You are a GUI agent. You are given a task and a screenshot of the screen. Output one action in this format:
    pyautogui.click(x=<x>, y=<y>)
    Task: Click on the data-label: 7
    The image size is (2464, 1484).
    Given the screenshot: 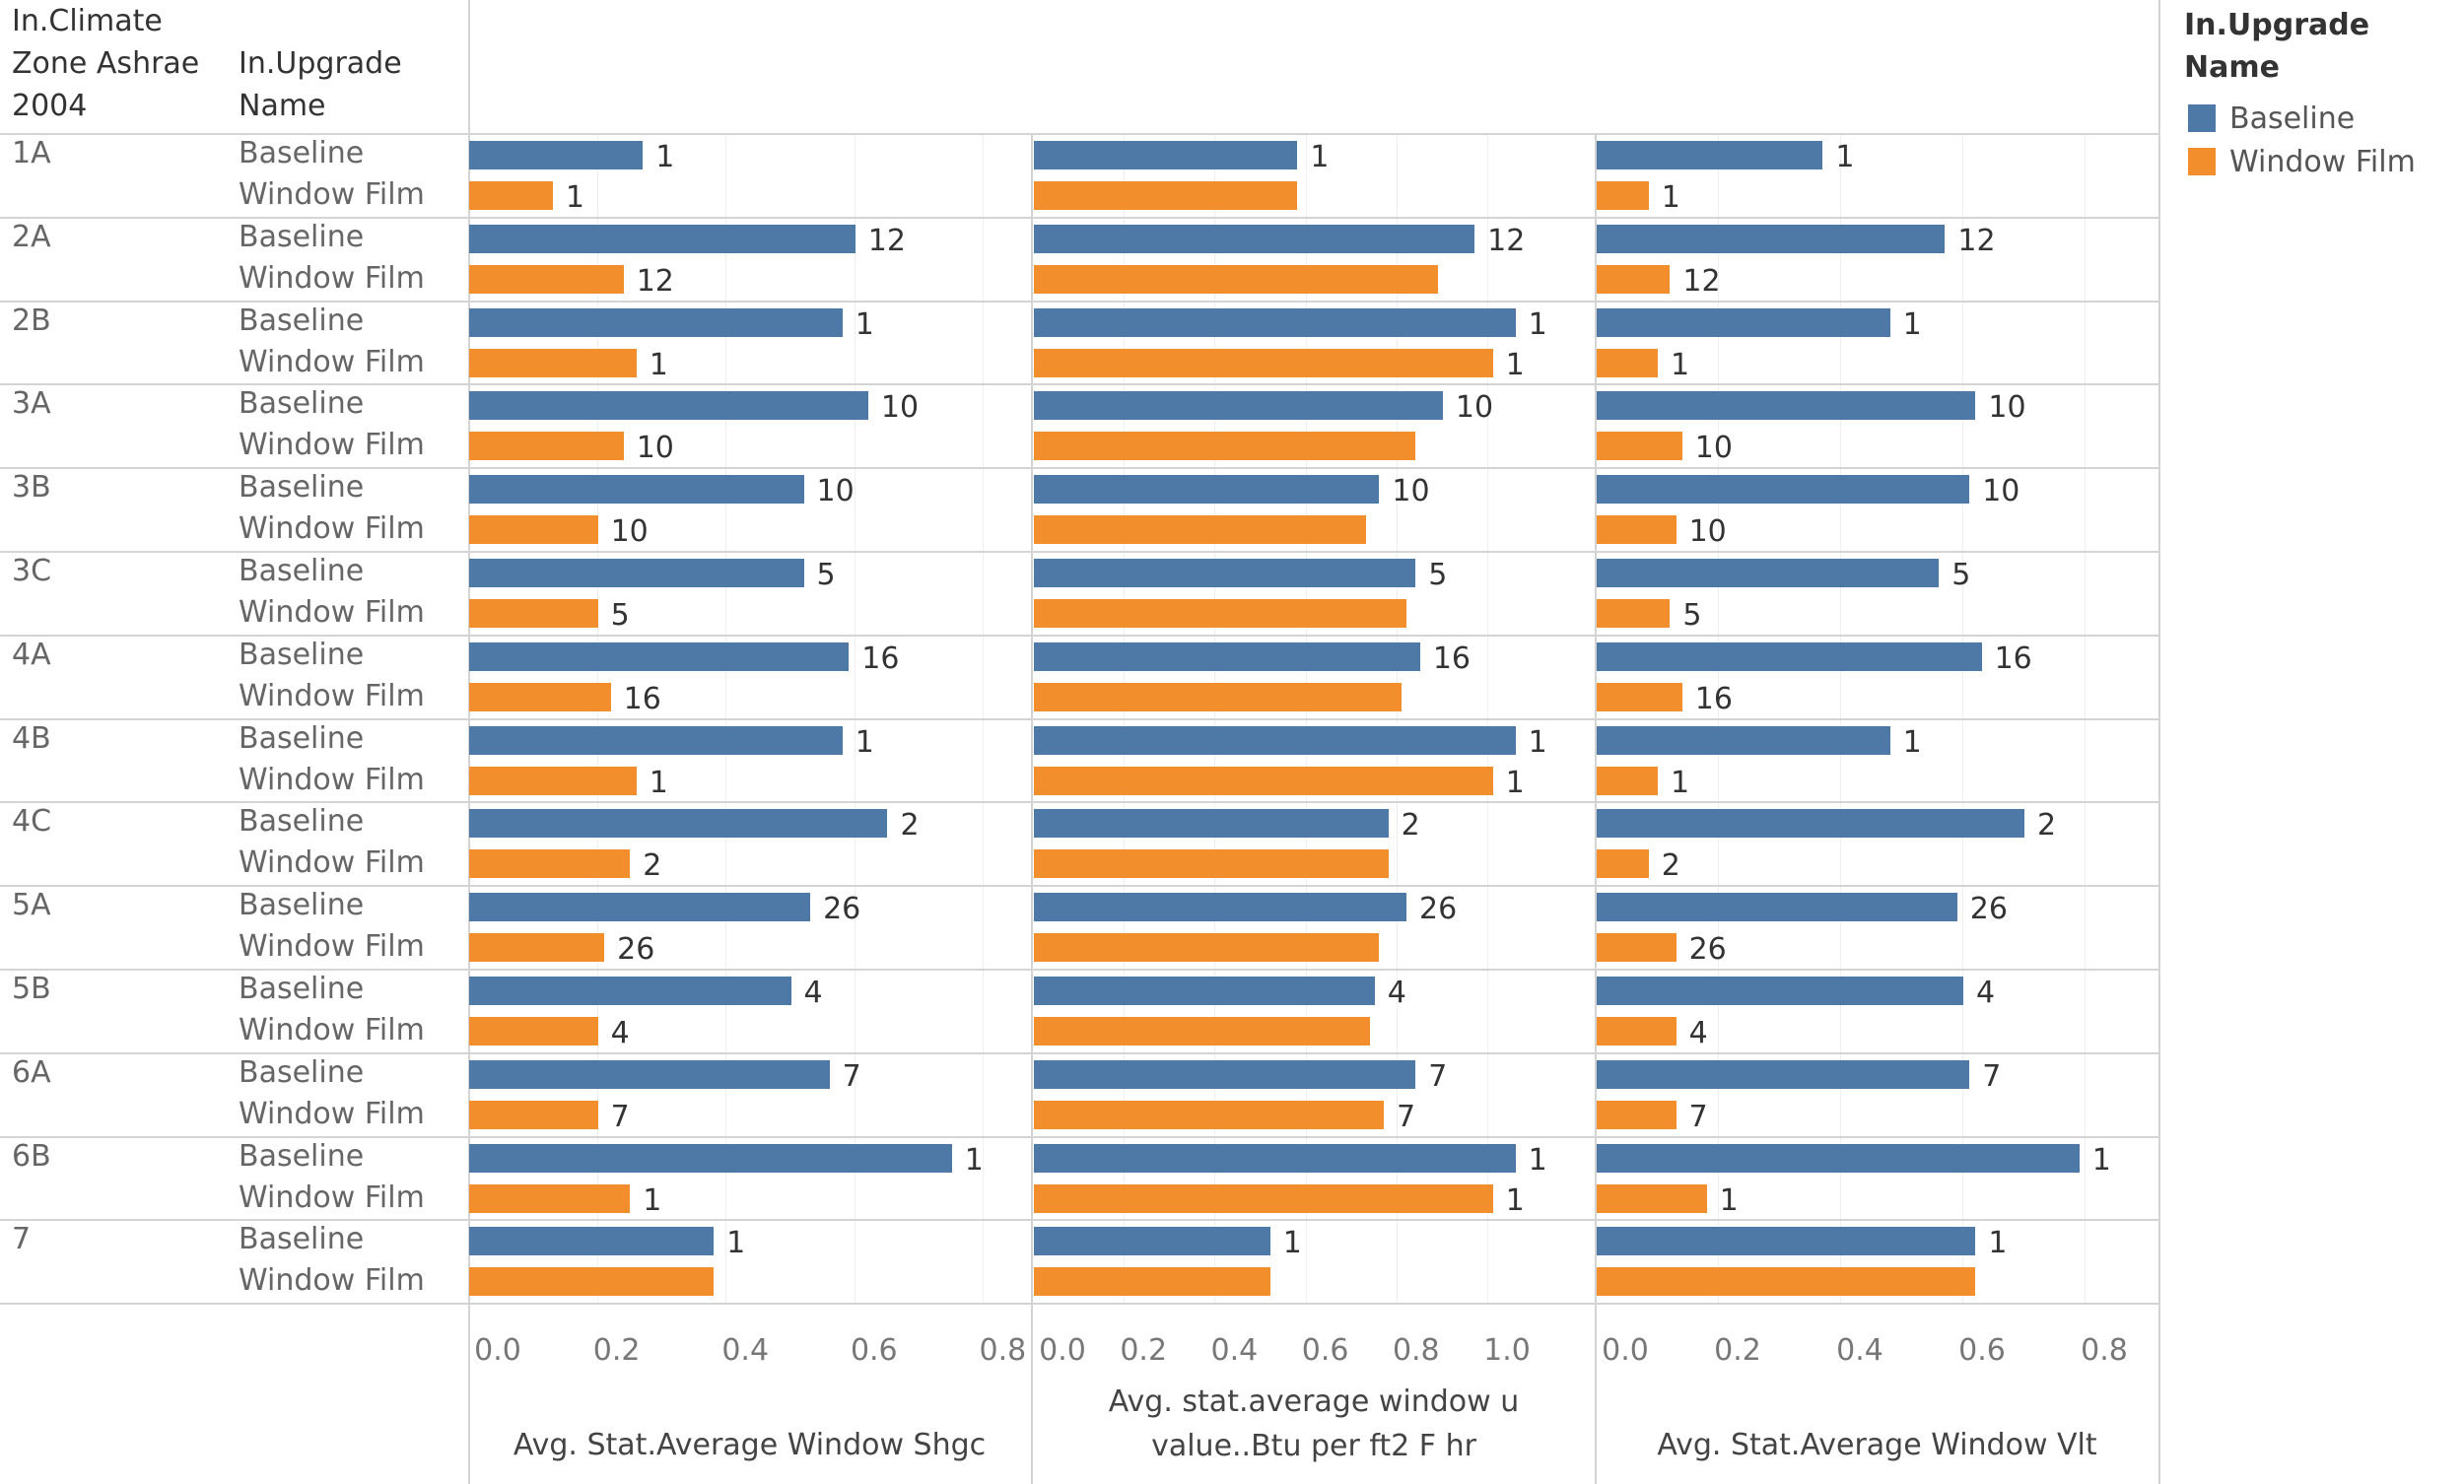 What is the action you would take?
    pyautogui.click(x=1992, y=1076)
    